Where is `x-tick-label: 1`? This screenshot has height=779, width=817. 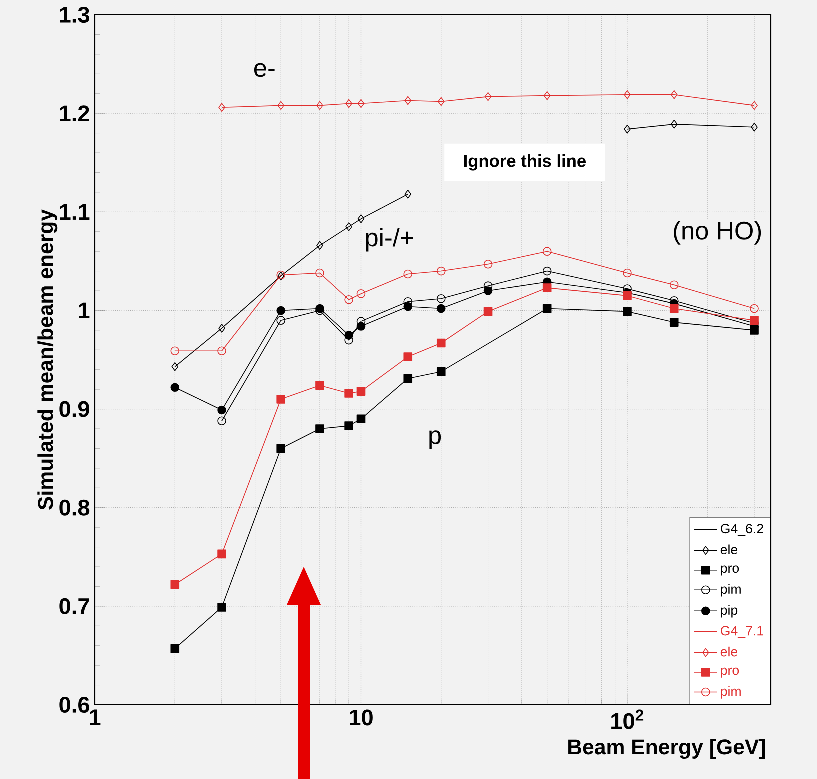 x-tick-label: 1 is located at coordinates (95, 718).